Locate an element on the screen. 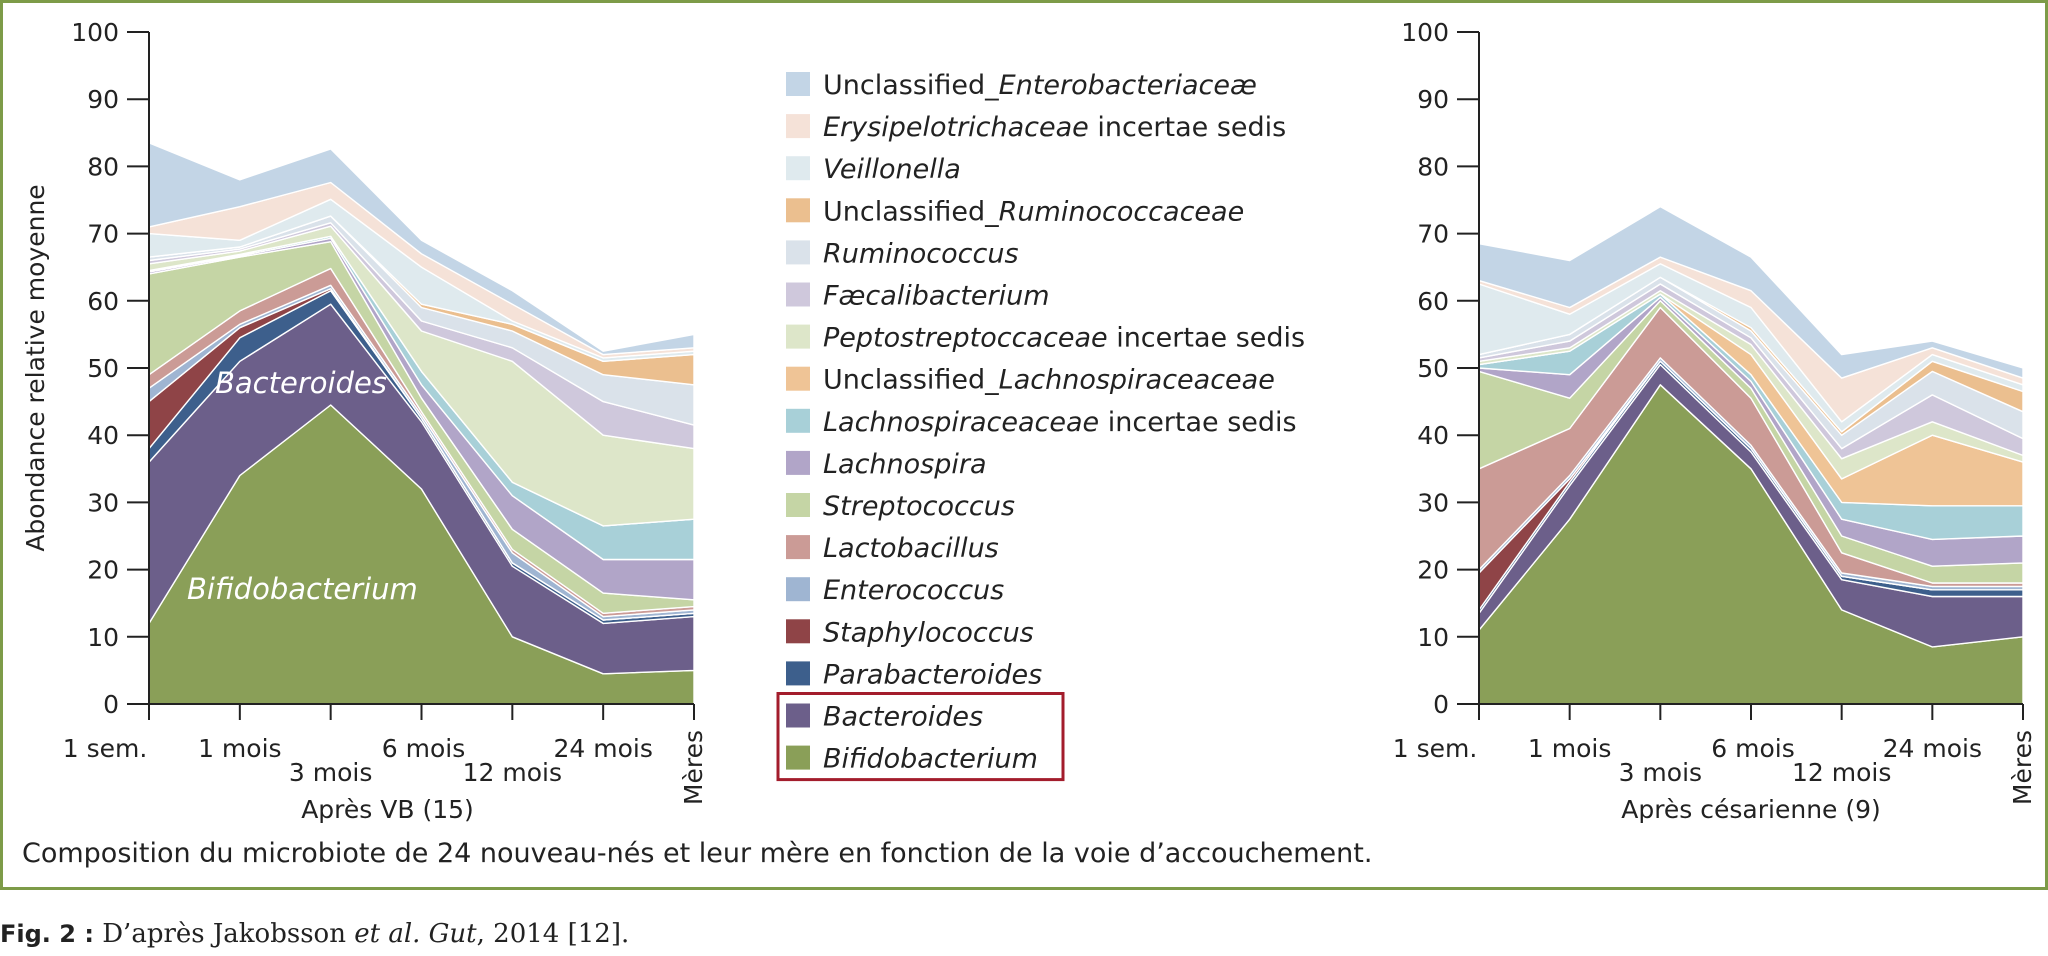 This screenshot has height=956, width=2048. legend-highlight-box is located at coordinates (920, 737).